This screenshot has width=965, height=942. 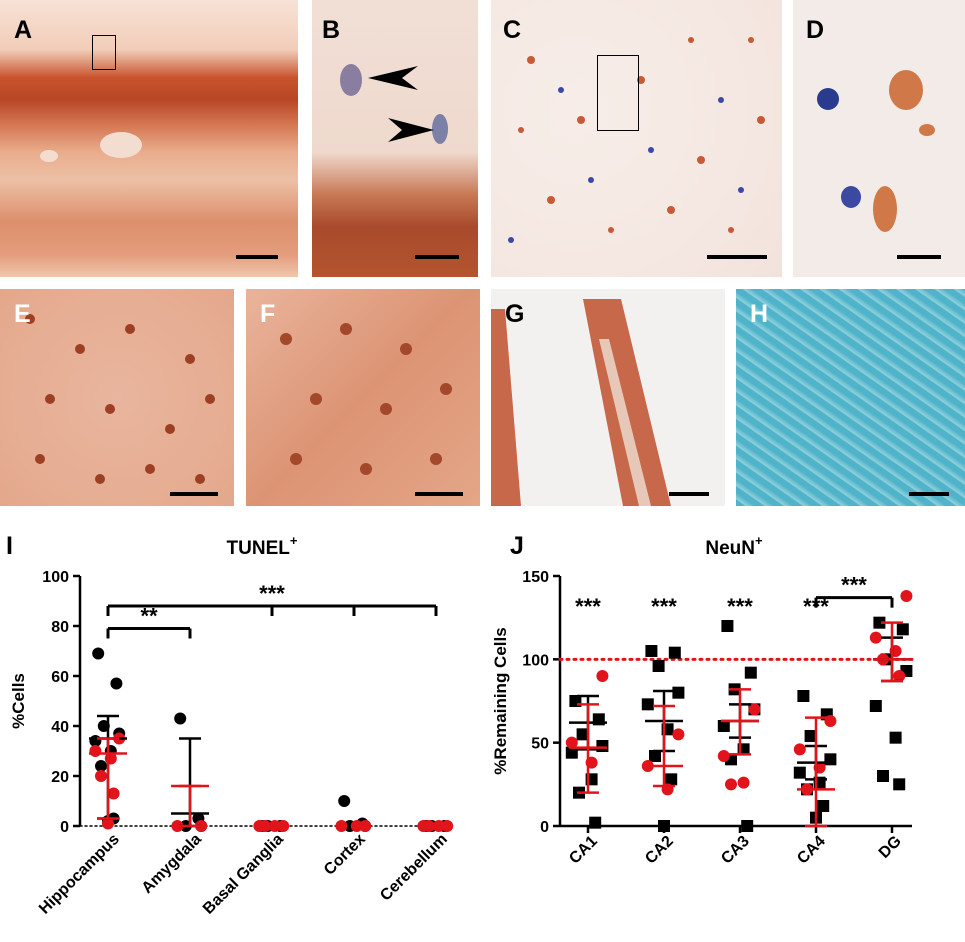 What do you see at coordinates (259, 548) in the screenshot?
I see `chart-title-text: TUNEL` at bounding box center [259, 548].